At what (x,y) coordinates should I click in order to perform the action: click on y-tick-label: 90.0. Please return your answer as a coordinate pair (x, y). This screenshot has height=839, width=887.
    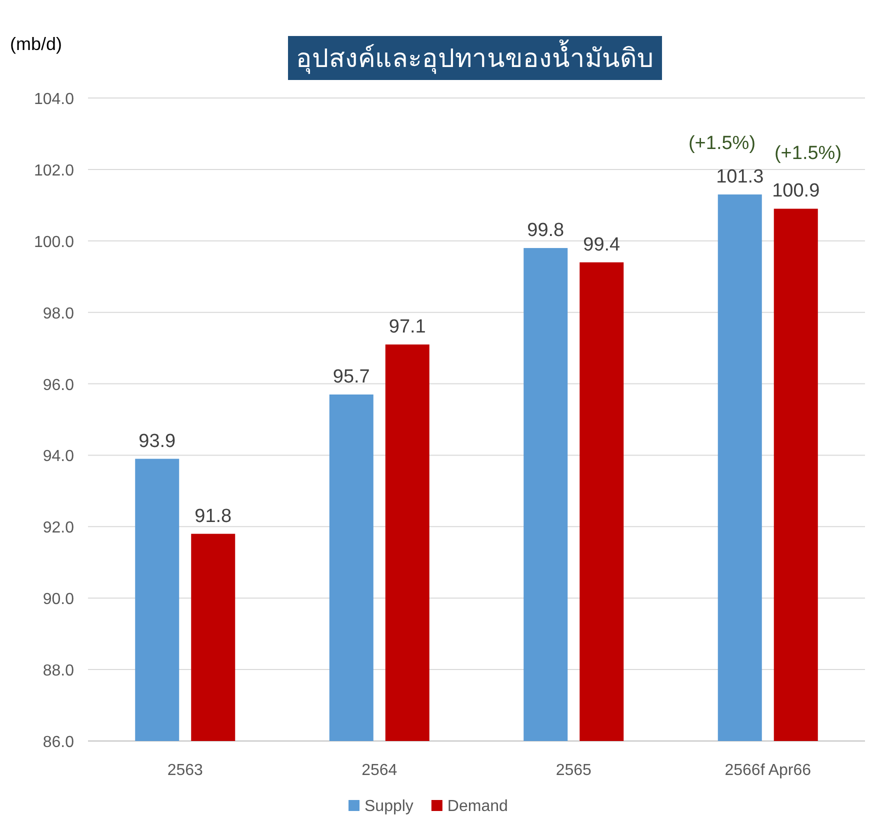
    Looking at the image, I should click on (58, 599).